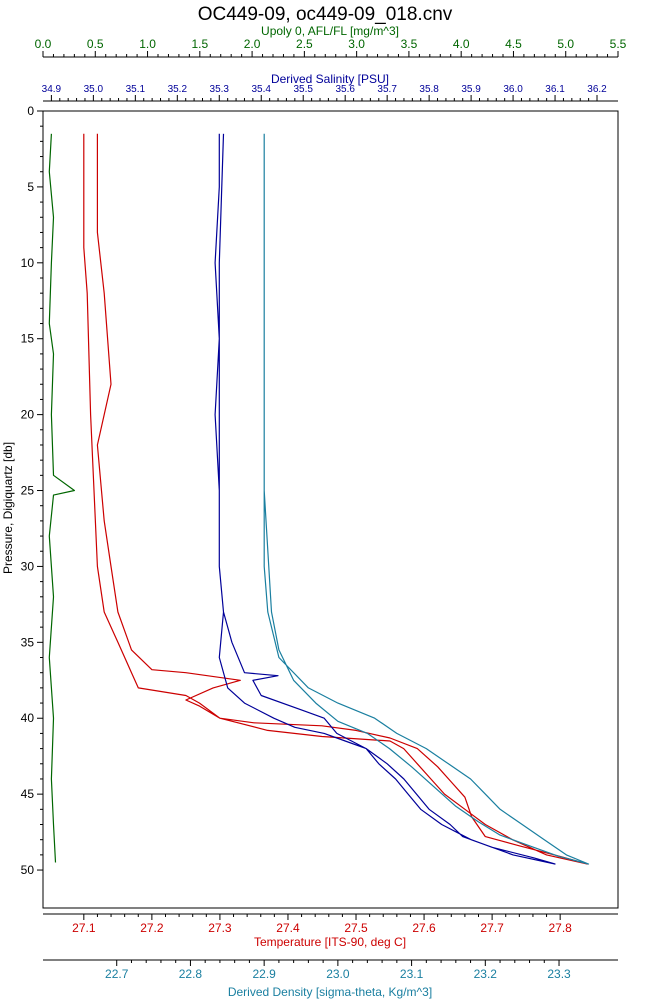 The height and width of the screenshot is (1000, 650). Describe the element at coordinates (8, 508) in the screenshot. I see `pressure-axis-label: Pressure, Digiquartz [db]` at that location.